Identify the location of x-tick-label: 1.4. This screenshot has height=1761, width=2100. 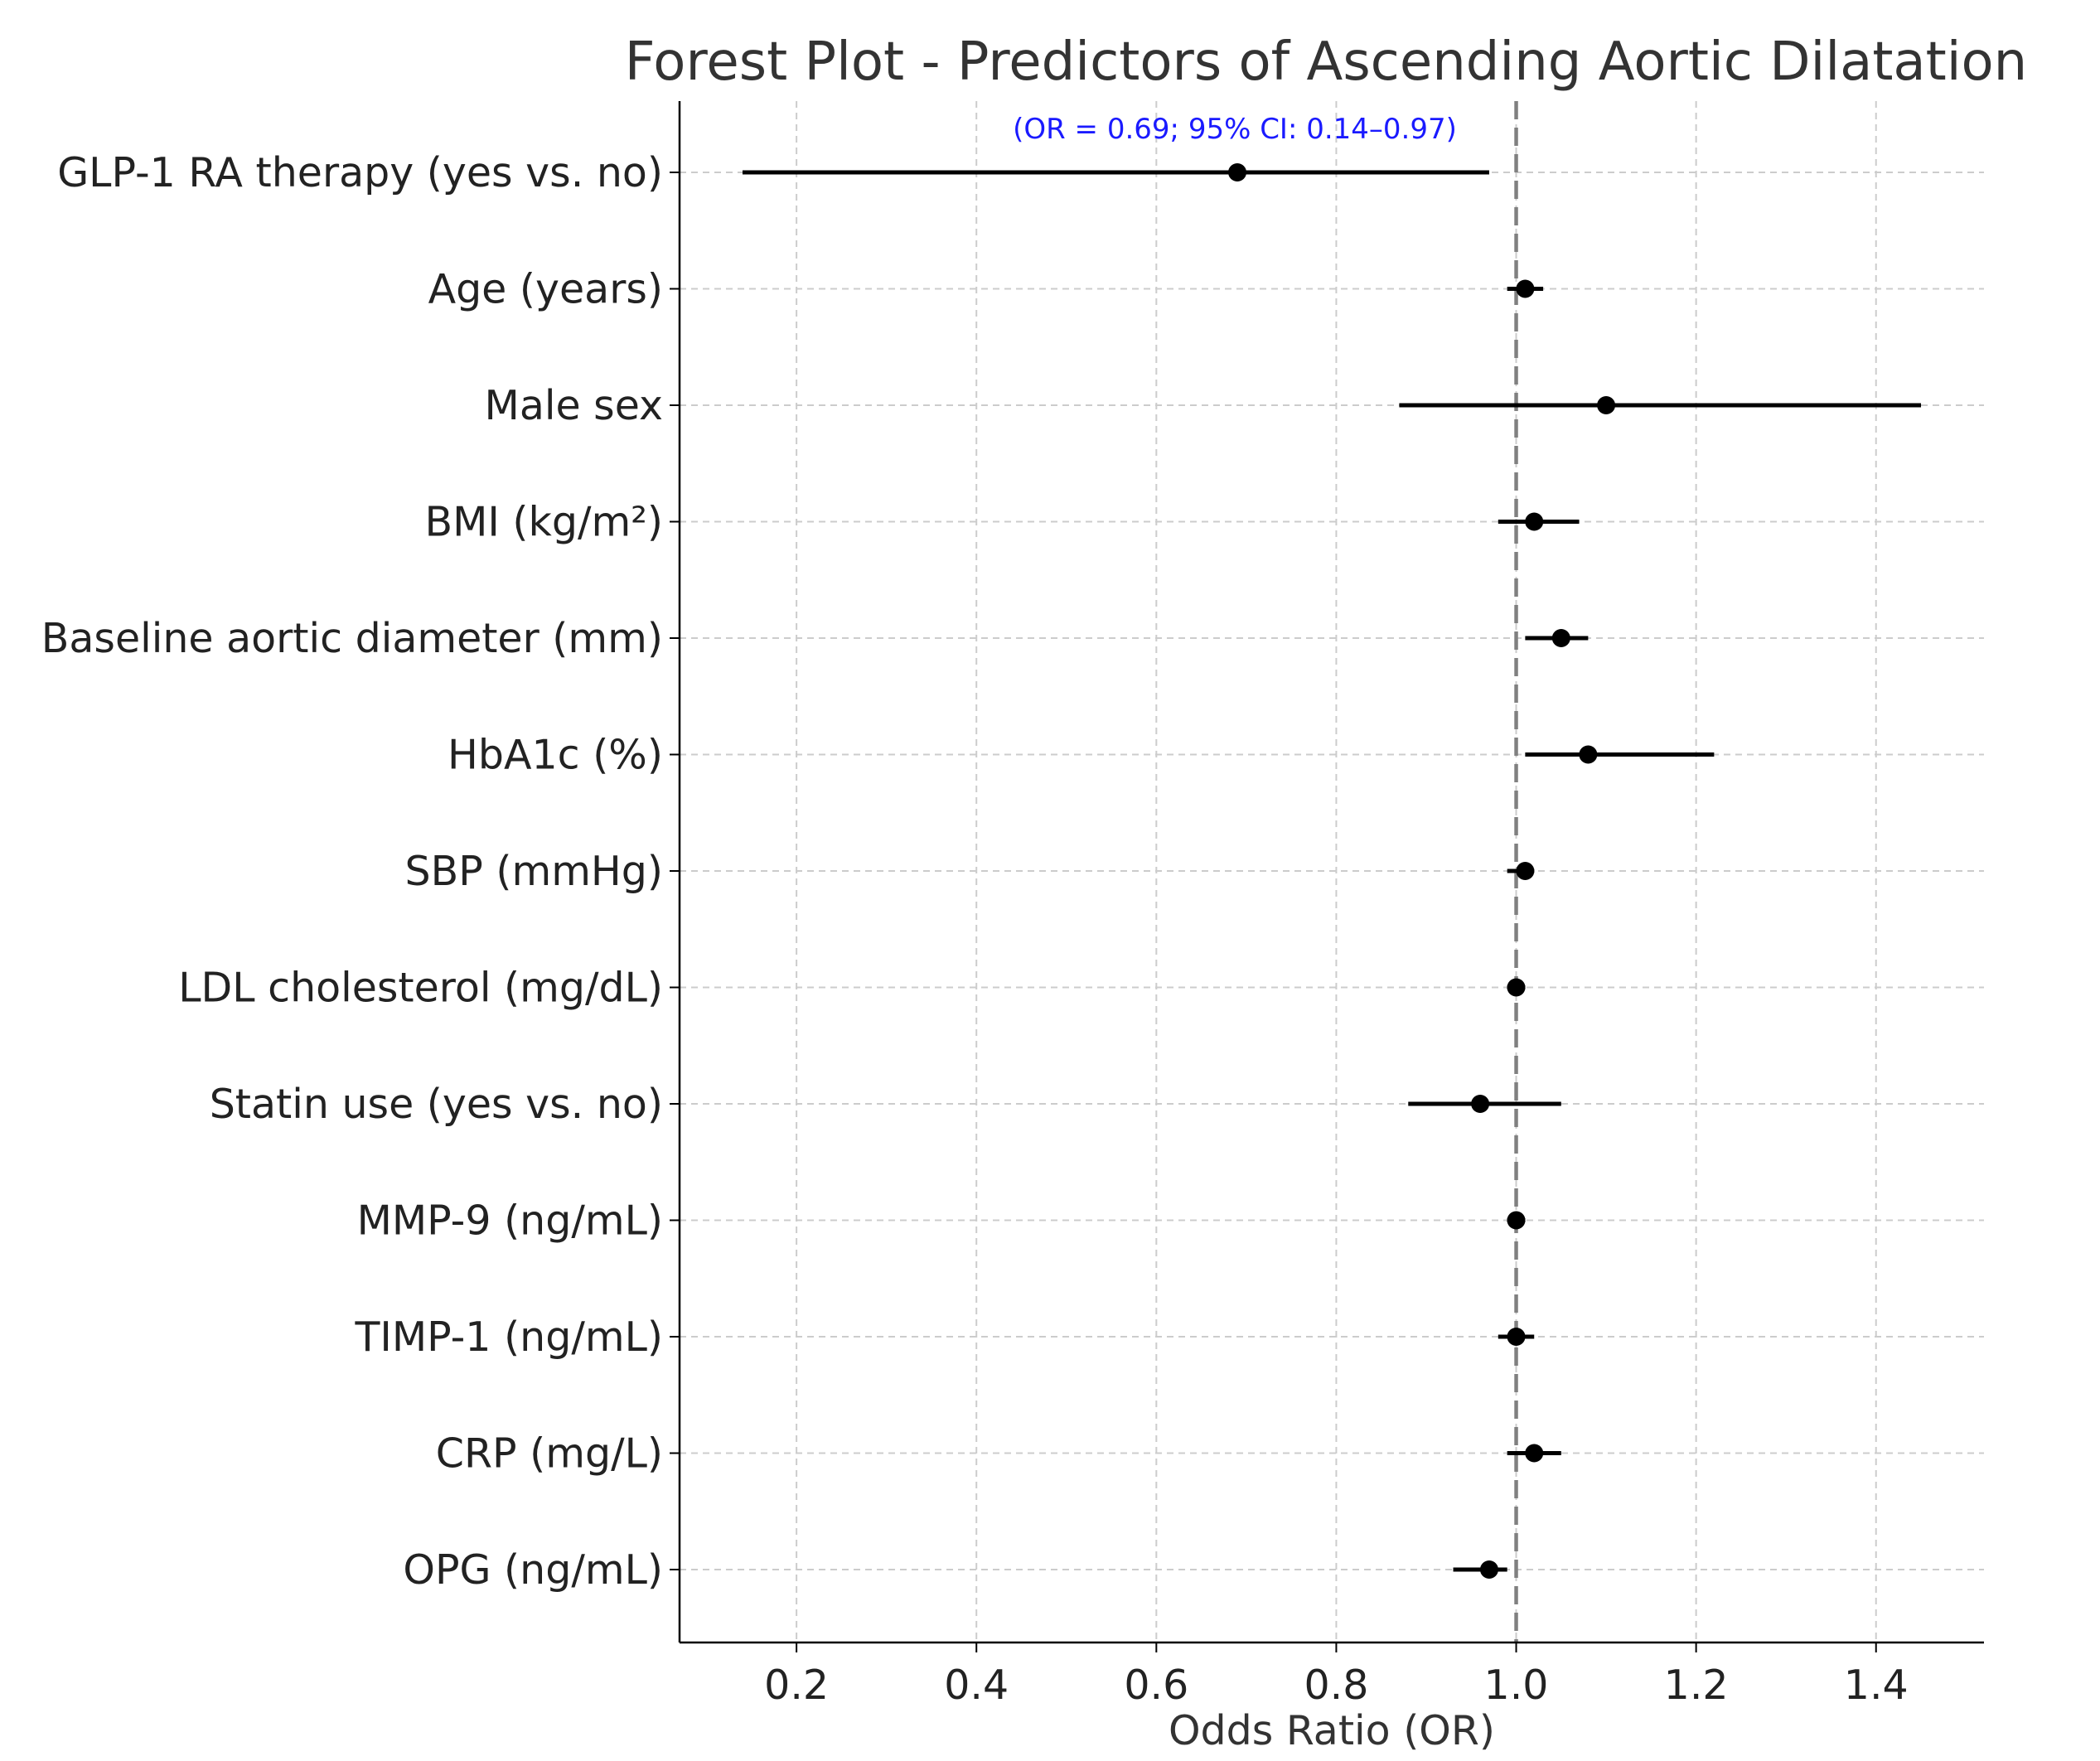
(1877, 1685).